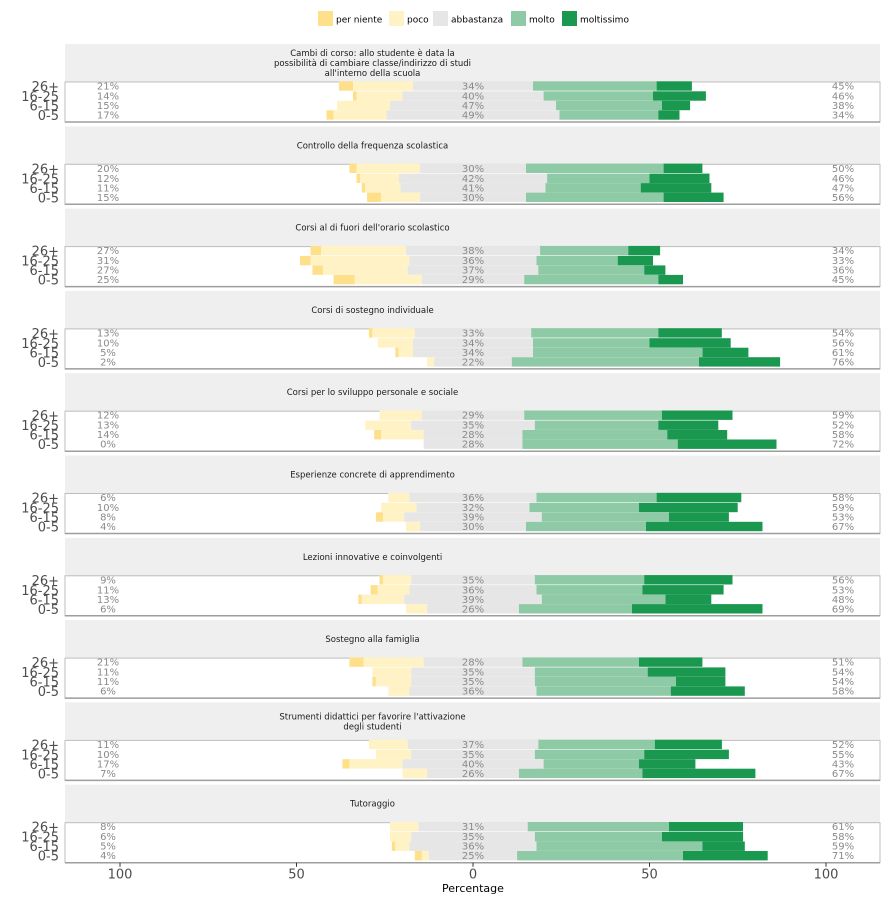  Describe the element at coordinates (843, 745) in the screenshot. I see `right-percent-label: 52%` at that location.